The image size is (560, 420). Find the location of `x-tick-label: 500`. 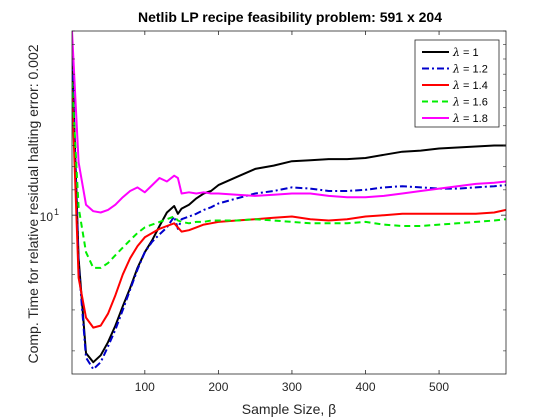

x-tick-label: 500 is located at coordinates (439, 387).